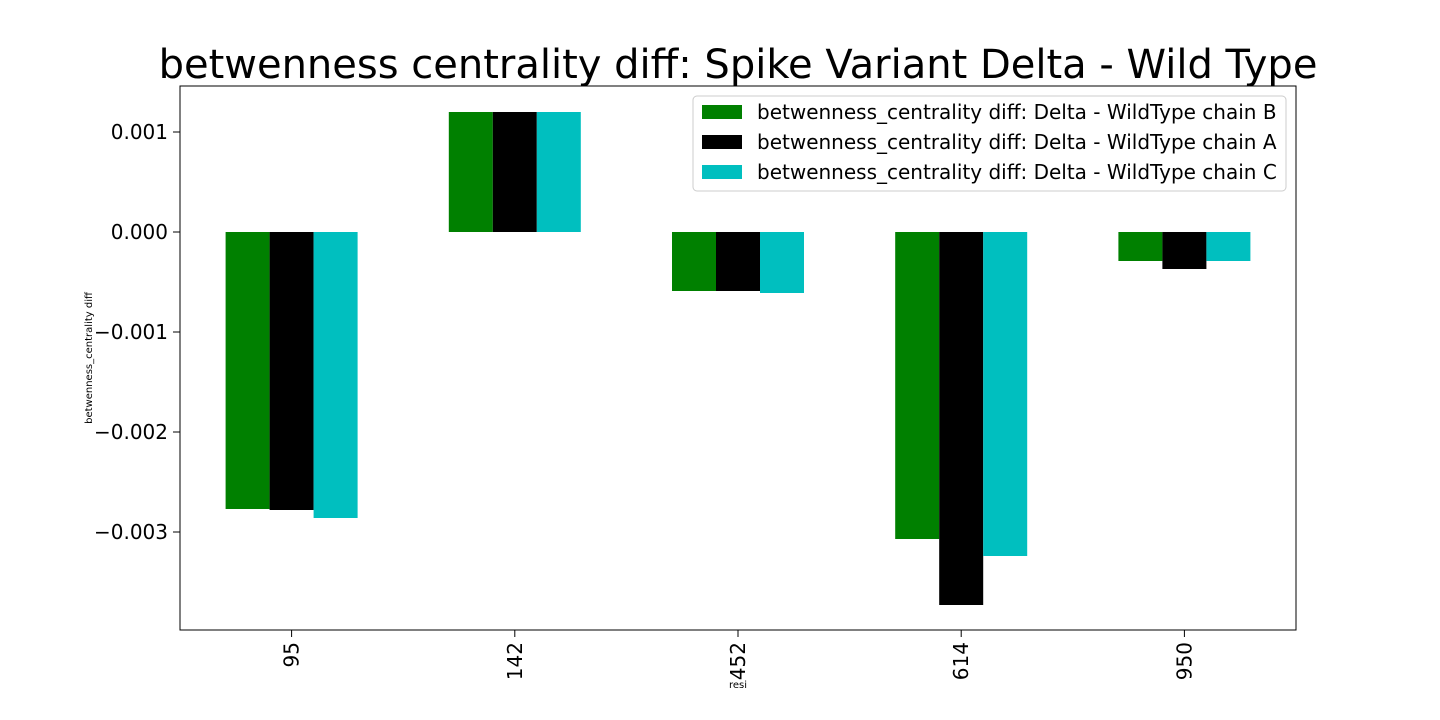  I want to click on x-tick-label: 95, so click(292, 654).